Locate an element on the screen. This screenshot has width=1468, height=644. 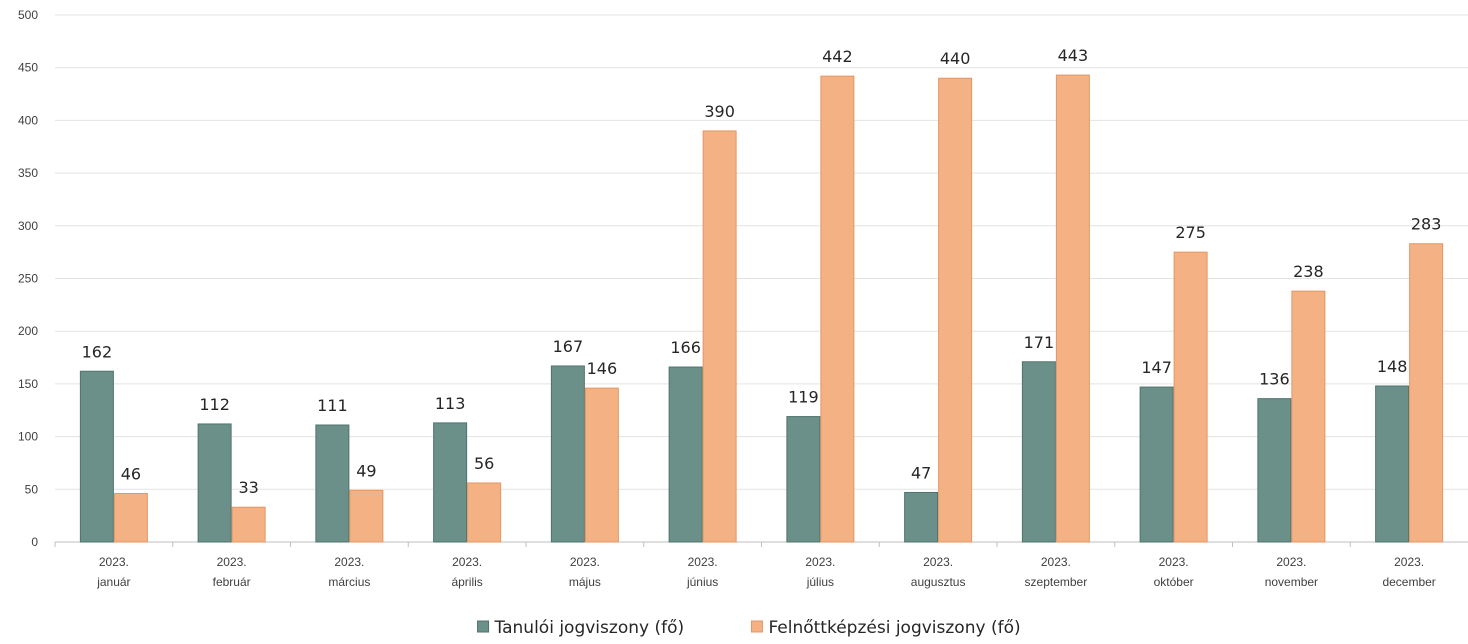
x-tick-label: október is located at coordinates (1174, 582).